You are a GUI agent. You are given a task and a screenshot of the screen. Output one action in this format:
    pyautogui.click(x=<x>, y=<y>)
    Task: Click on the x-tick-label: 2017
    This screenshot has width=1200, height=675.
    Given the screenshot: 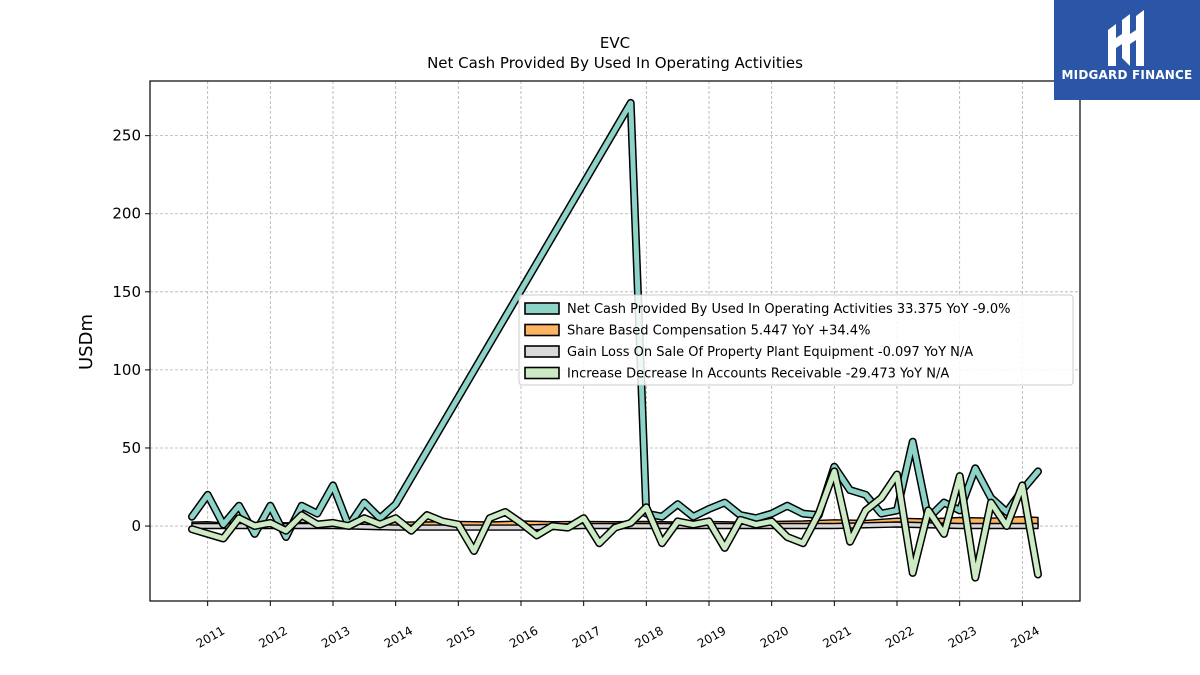 What is the action you would take?
    pyautogui.click(x=586, y=636)
    